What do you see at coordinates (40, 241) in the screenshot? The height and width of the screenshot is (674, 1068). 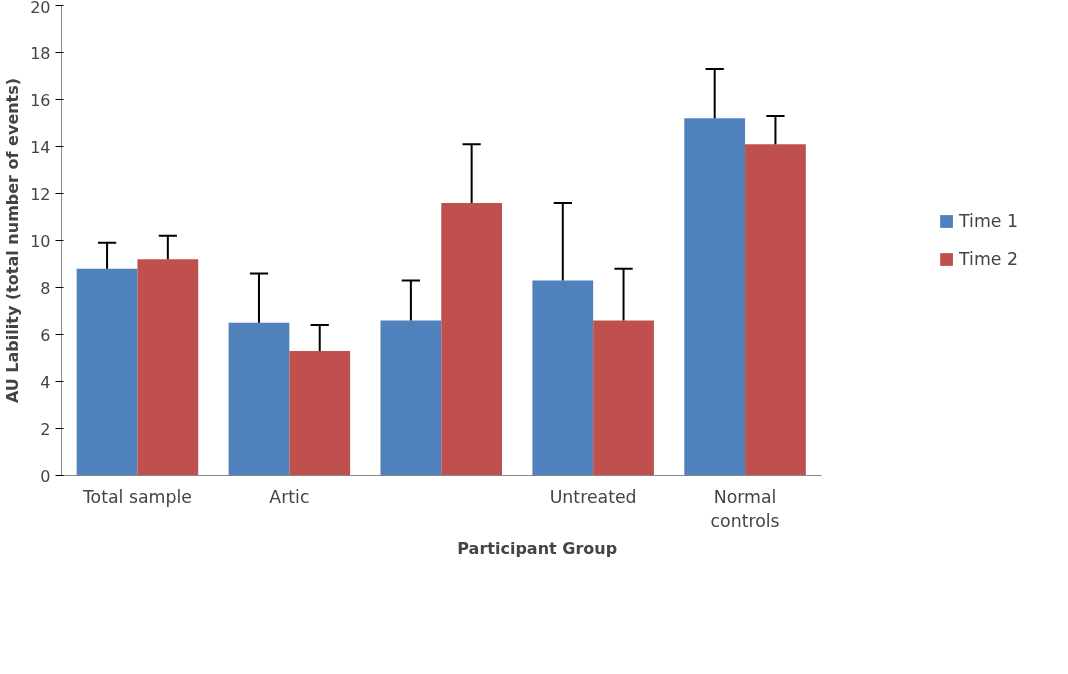 I see `y-tick-label: 10` at bounding box center [40, 241].